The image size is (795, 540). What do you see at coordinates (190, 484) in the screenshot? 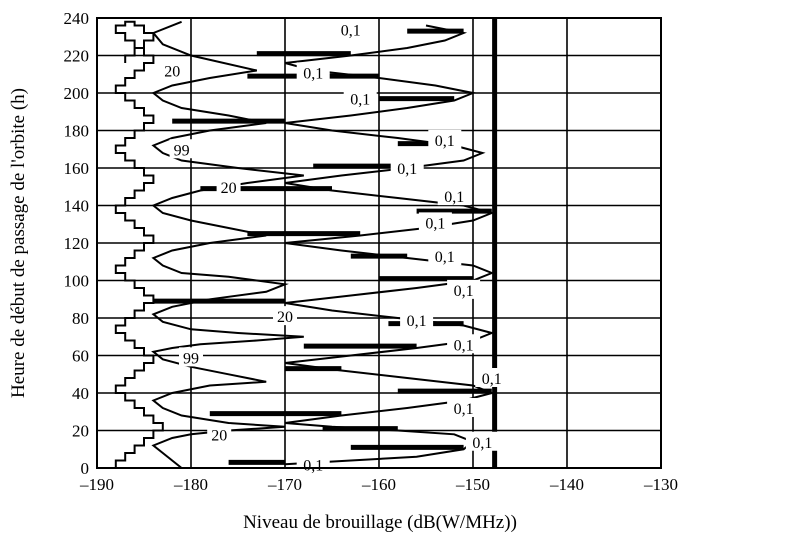
I see `x-tick-label: –180` at bounding box center [190, 484].